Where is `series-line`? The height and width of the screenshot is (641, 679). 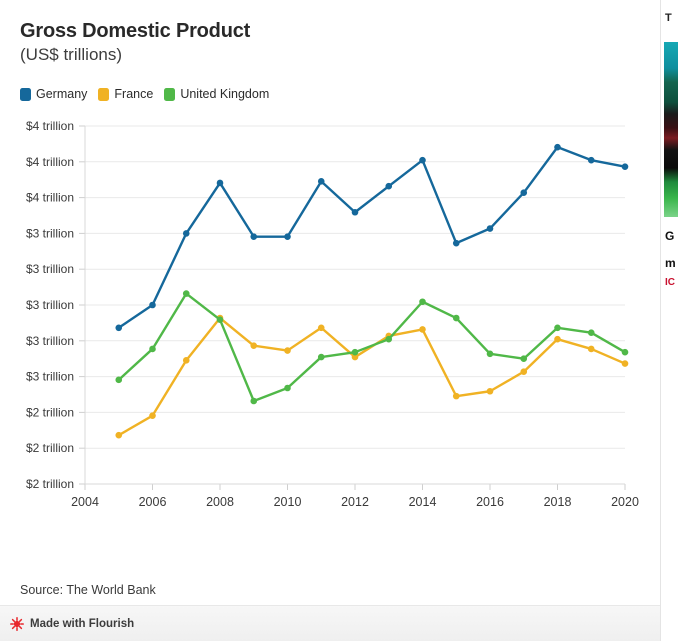 series-line is located at coordinates (372, 347).